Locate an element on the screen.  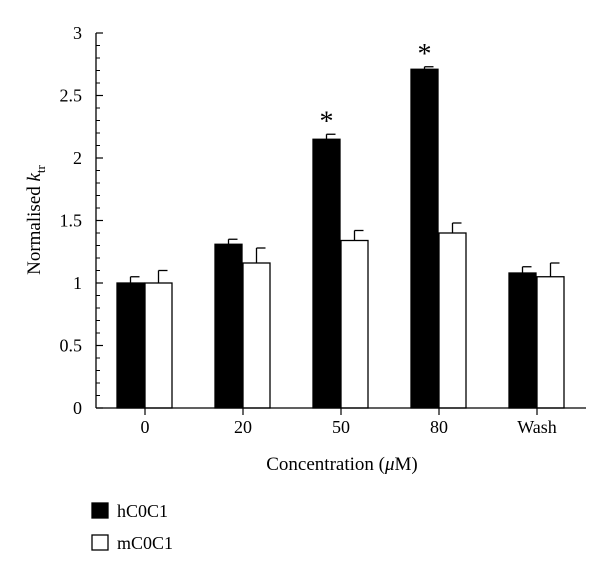
legend-swatch-mC0C1 is located at coordinates (100, 542).